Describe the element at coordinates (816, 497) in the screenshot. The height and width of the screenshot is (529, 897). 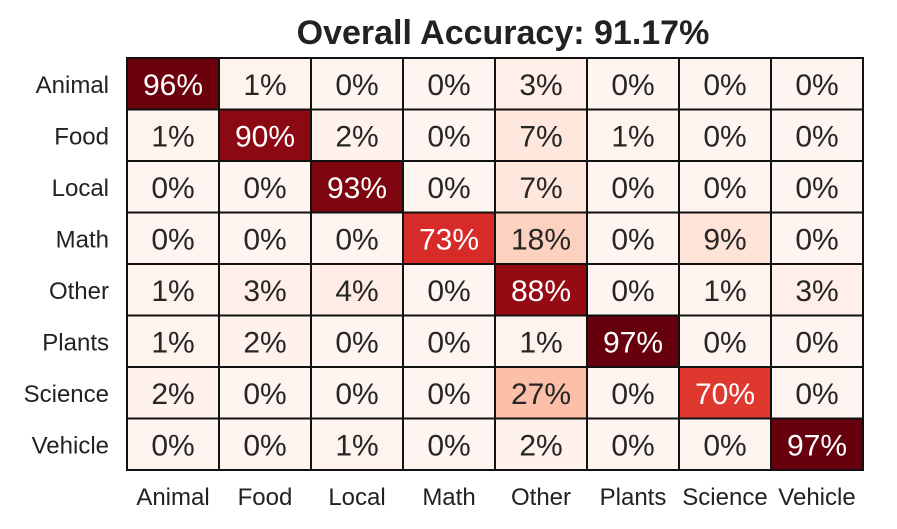
I see `column-label-vehicle: Vehicle` at that location.